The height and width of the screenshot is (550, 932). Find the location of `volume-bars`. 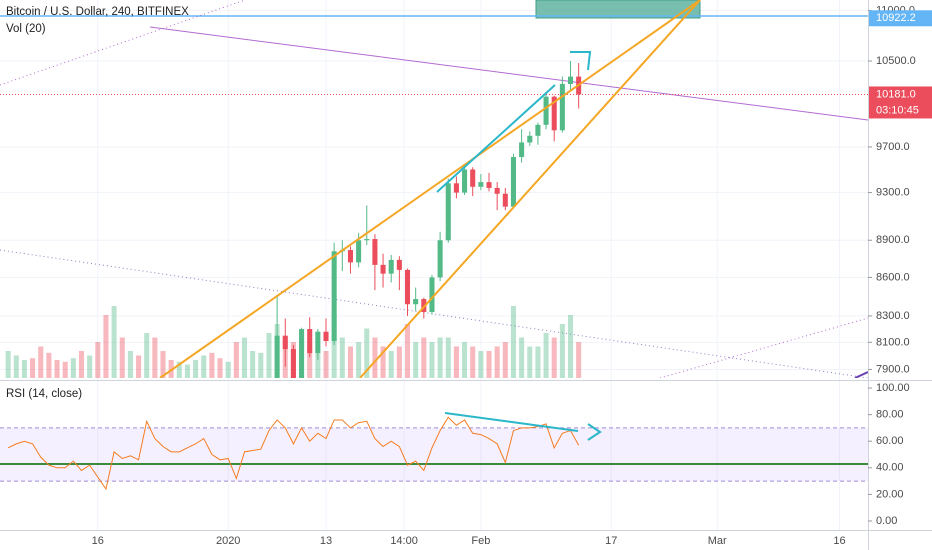

volume-bars is located at coordinates (293, 342).